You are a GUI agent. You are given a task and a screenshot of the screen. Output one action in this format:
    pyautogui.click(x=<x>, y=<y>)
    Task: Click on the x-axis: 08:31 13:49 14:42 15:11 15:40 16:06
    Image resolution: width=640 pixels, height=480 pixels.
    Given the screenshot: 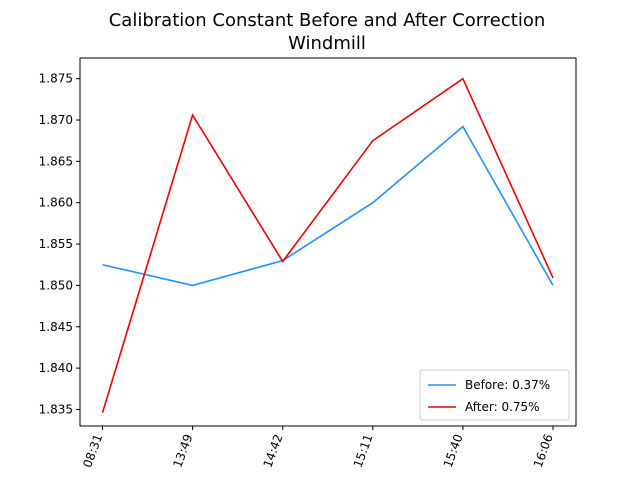 What is the action you would take?
    pyautogui.click(x=318, y=448)
    